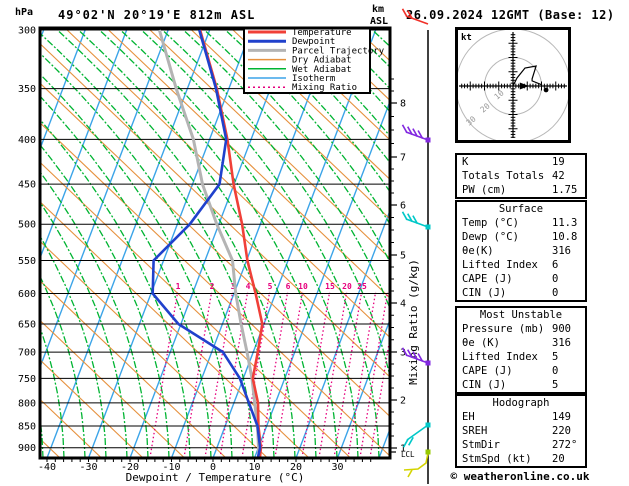 Image resolution: width=629 pixels, height=486 pixels. Describe the element at coordinates (521, 223) in the screenshot. I see `stat-row: Temp (°C) 11.3` at that location.